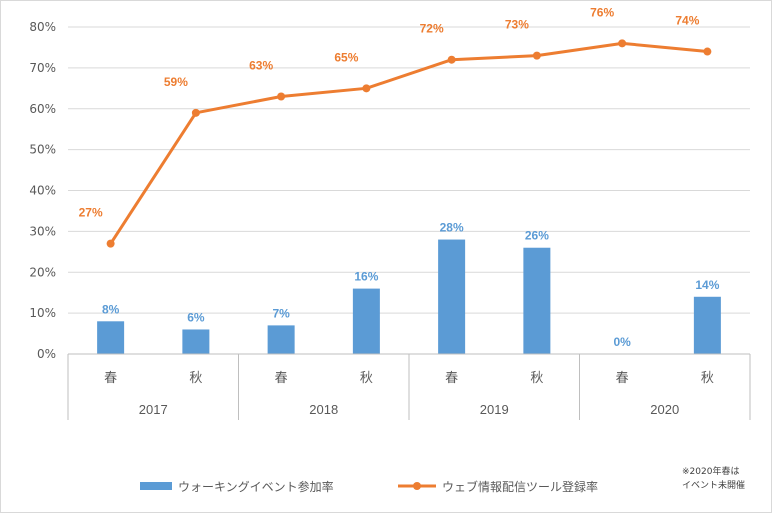 Image resolution: width=772 pixels, height=513 pixels. I want to click on line-data-label: 27%, so click(91, 213).